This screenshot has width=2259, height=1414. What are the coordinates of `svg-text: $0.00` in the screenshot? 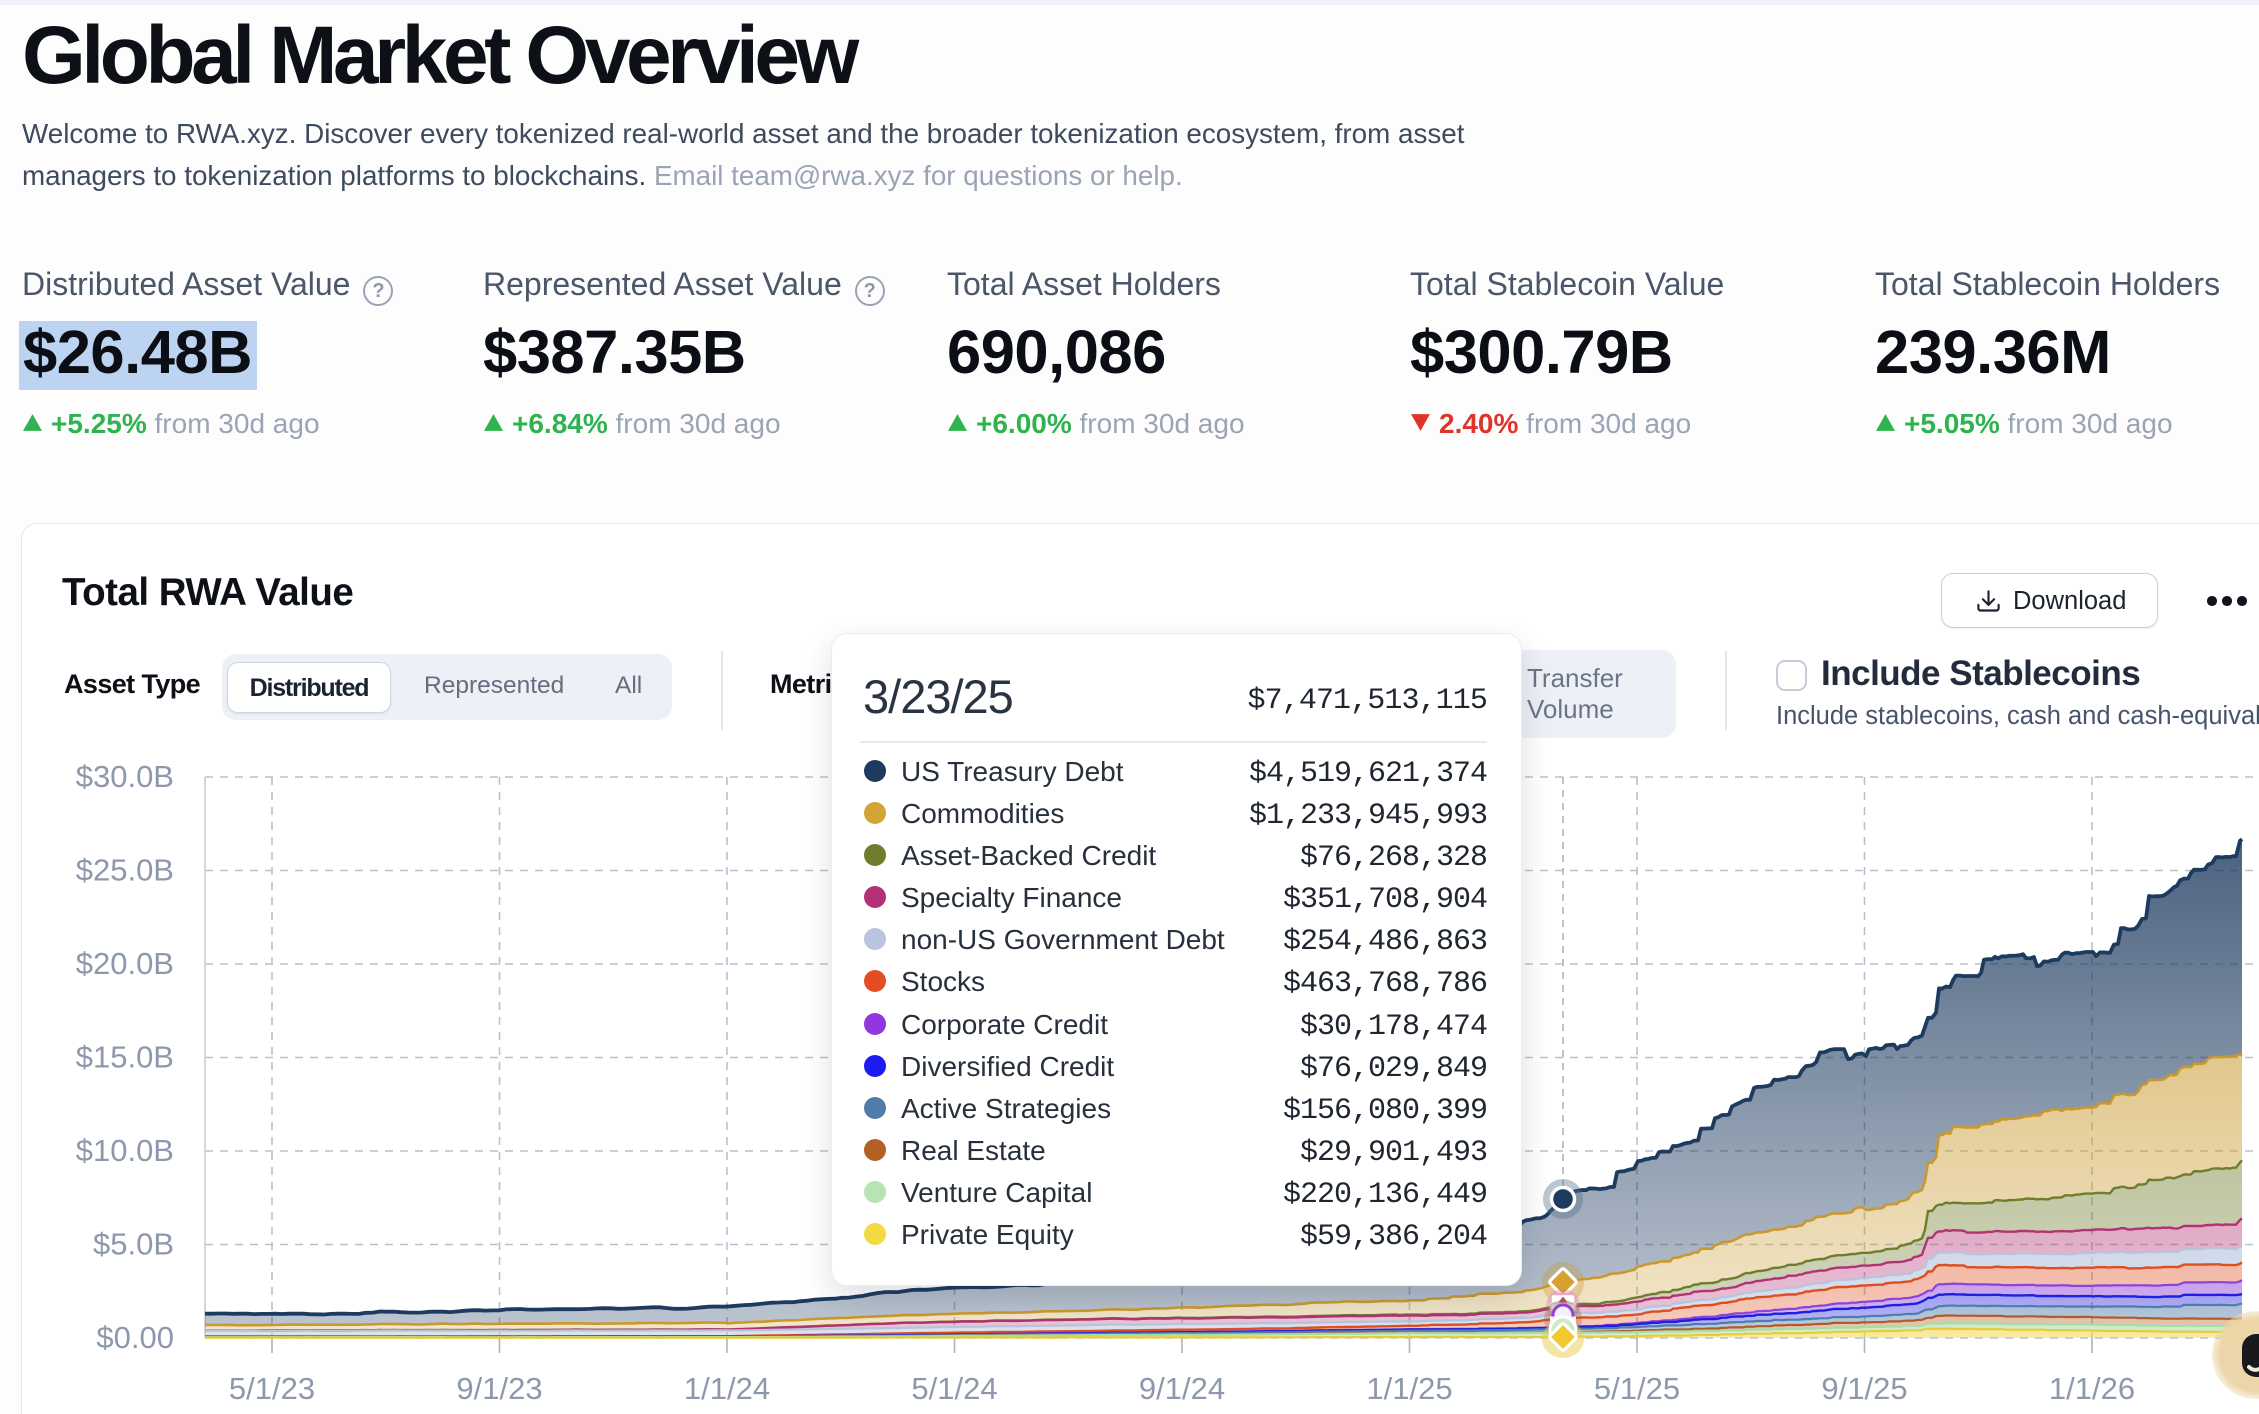 It's located at (135, 1337).